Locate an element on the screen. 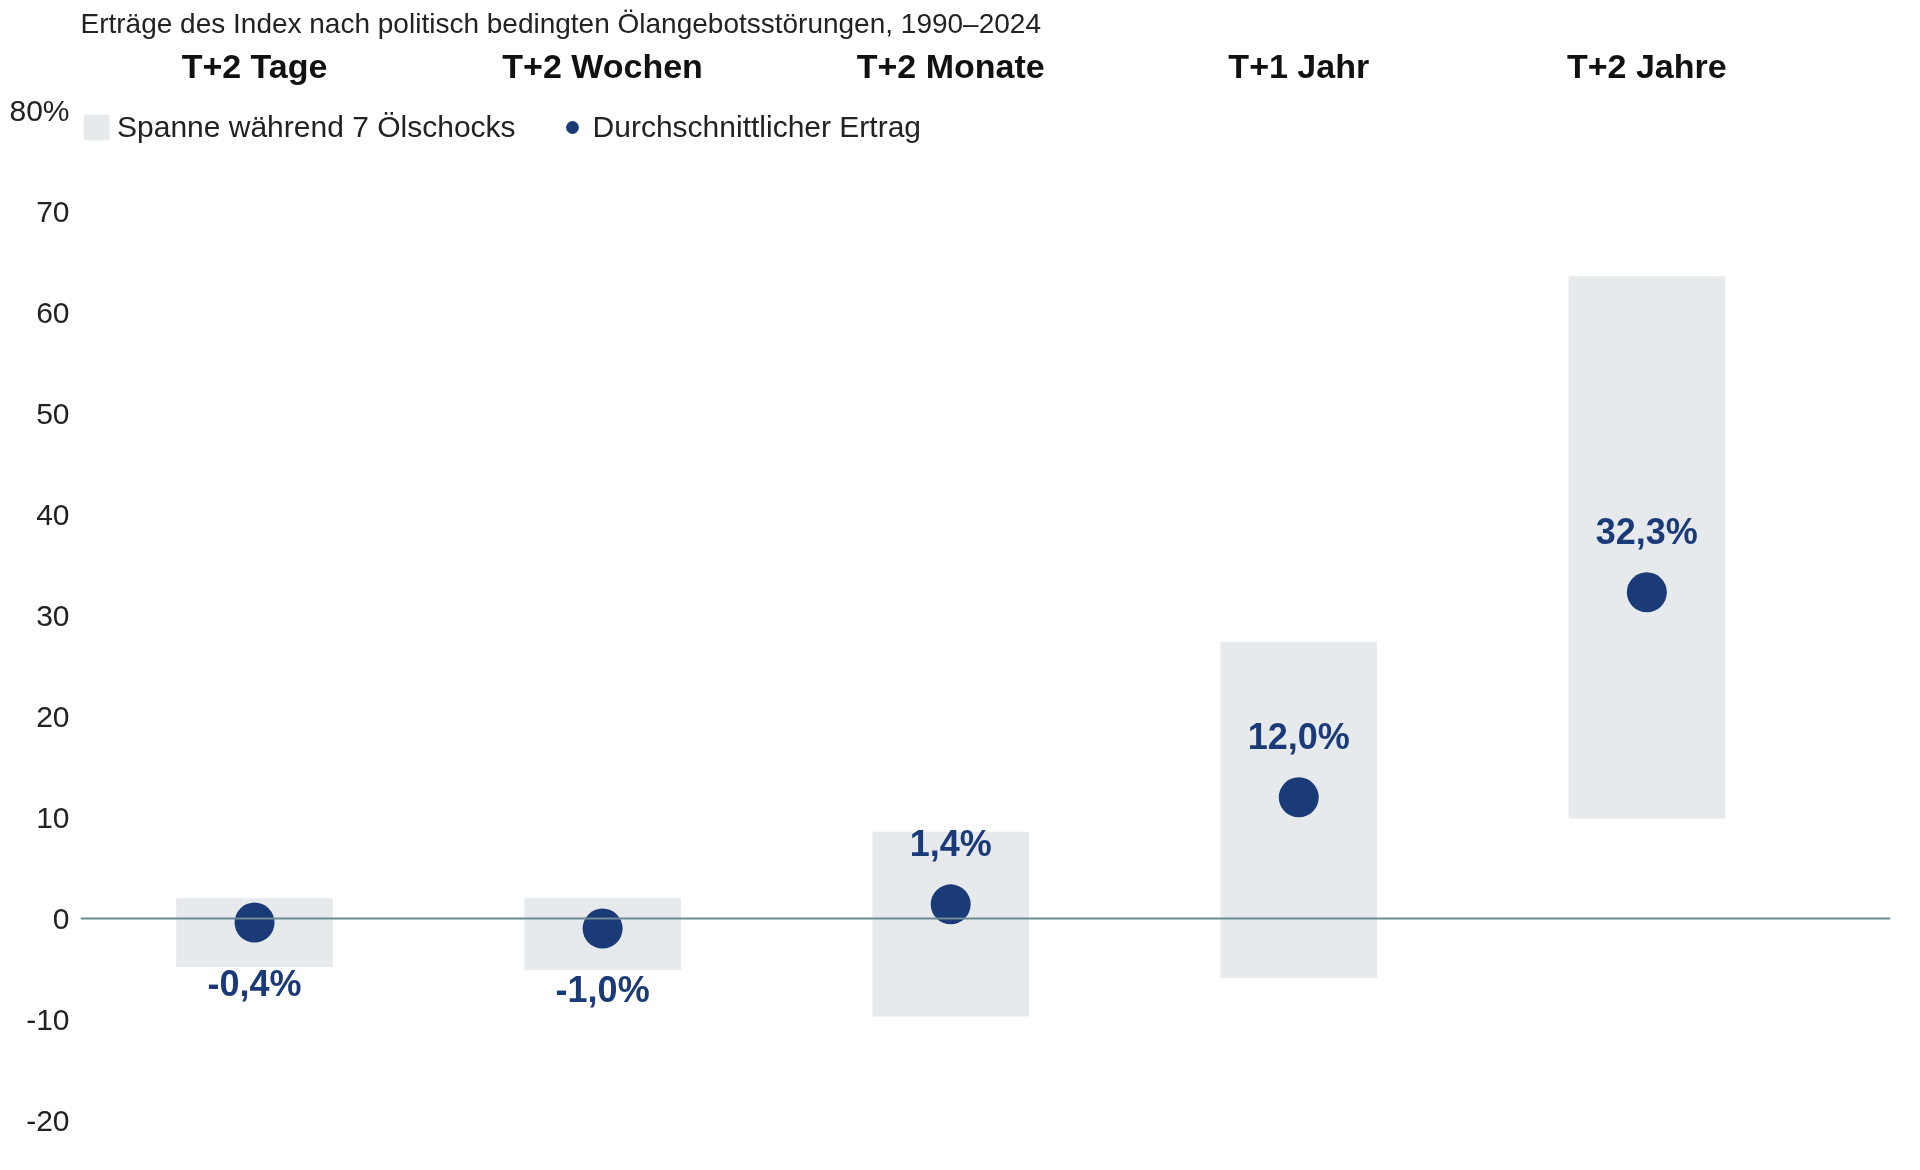 The image size is (1920, 1170). x-tick-label: T+2 Wochen is located at coordinates (602, 65).